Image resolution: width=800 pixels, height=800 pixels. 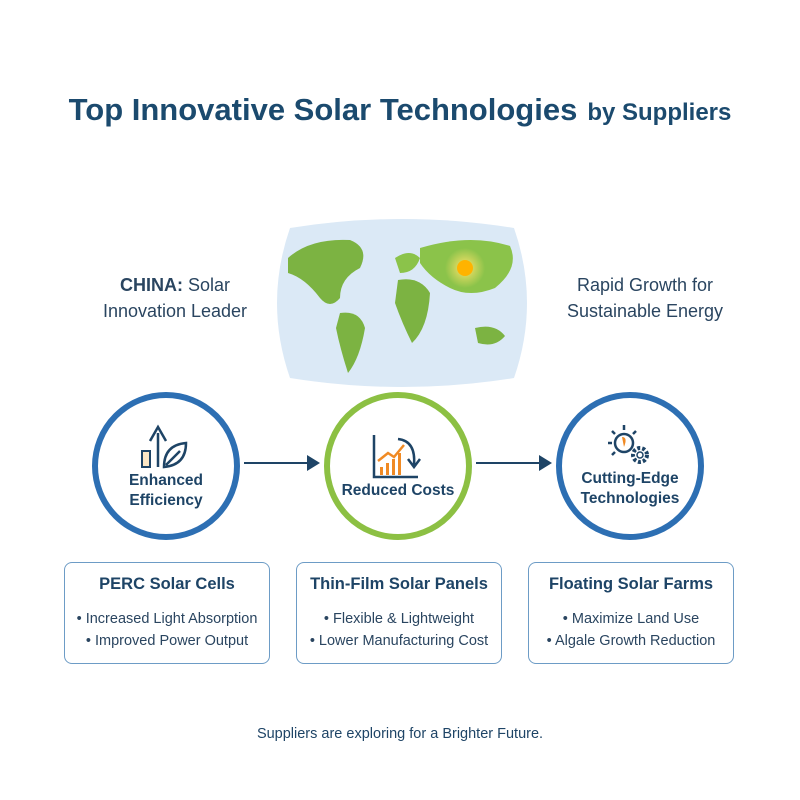 I want to click on benefit-enhanced-efficiency: Enhanced Efficiency, so click(x=166, y=466).